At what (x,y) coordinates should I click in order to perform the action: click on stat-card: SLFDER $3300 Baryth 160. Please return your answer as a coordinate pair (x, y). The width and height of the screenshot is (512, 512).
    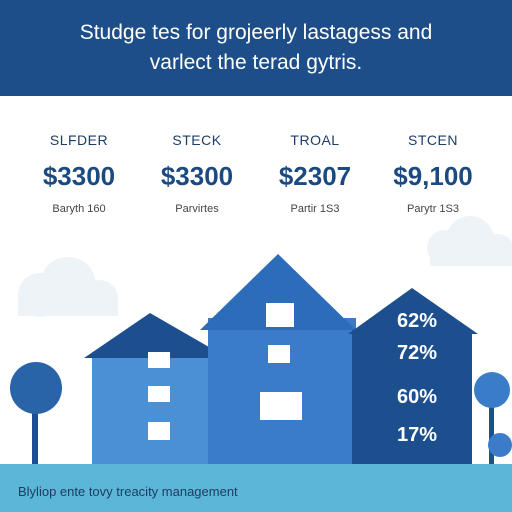
    Looking at the image, I should click on (79, 176).